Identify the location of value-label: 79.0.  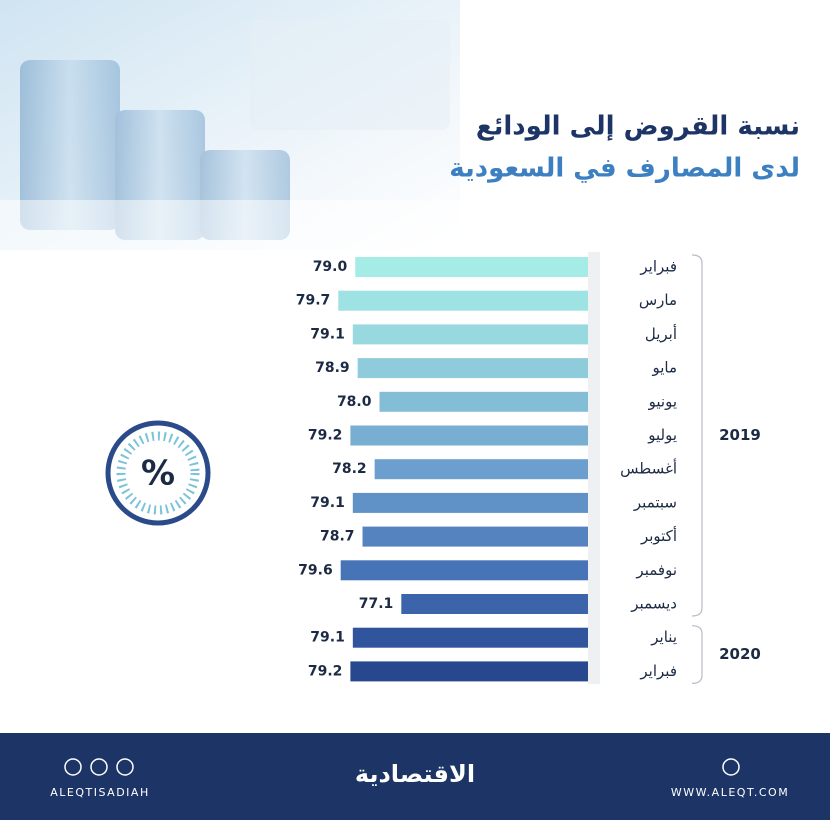
(330, 267).